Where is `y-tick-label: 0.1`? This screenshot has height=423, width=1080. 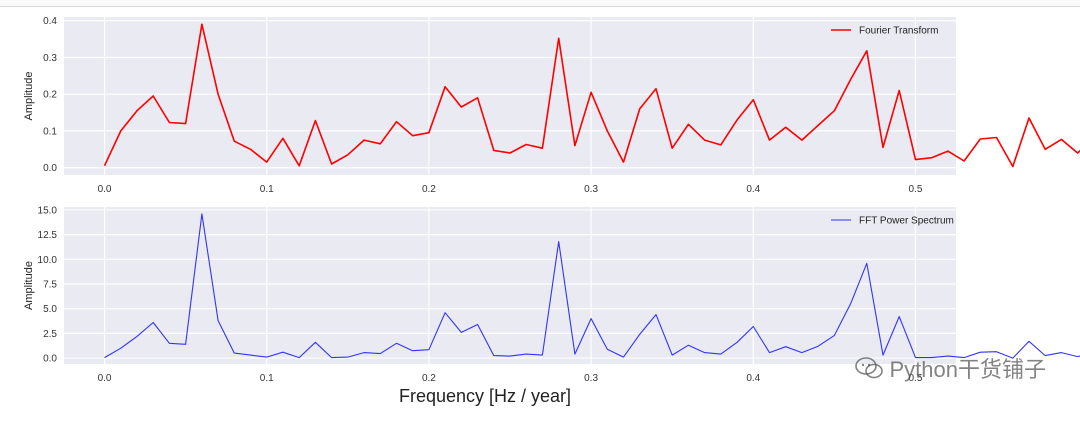
y-tick-label: 0.1 is located at coordinates (50, 131).